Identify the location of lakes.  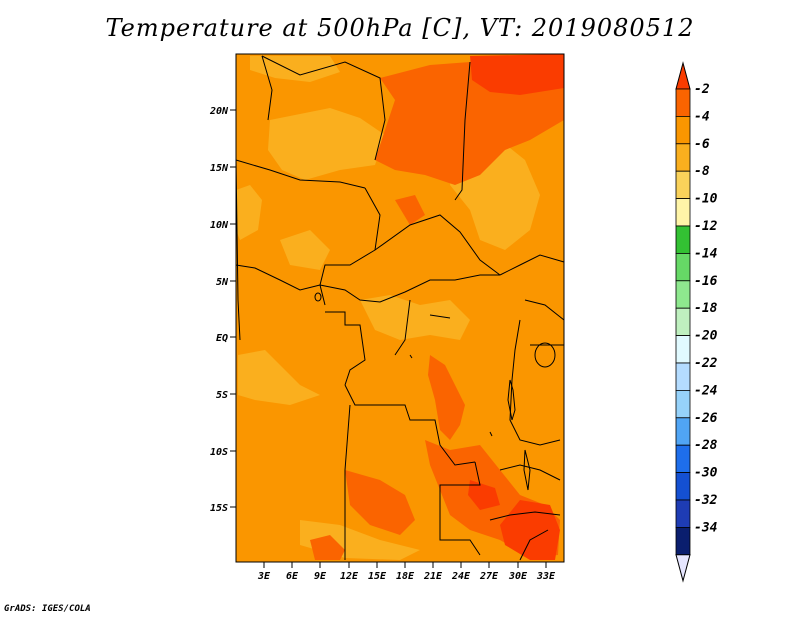
(435, 391).